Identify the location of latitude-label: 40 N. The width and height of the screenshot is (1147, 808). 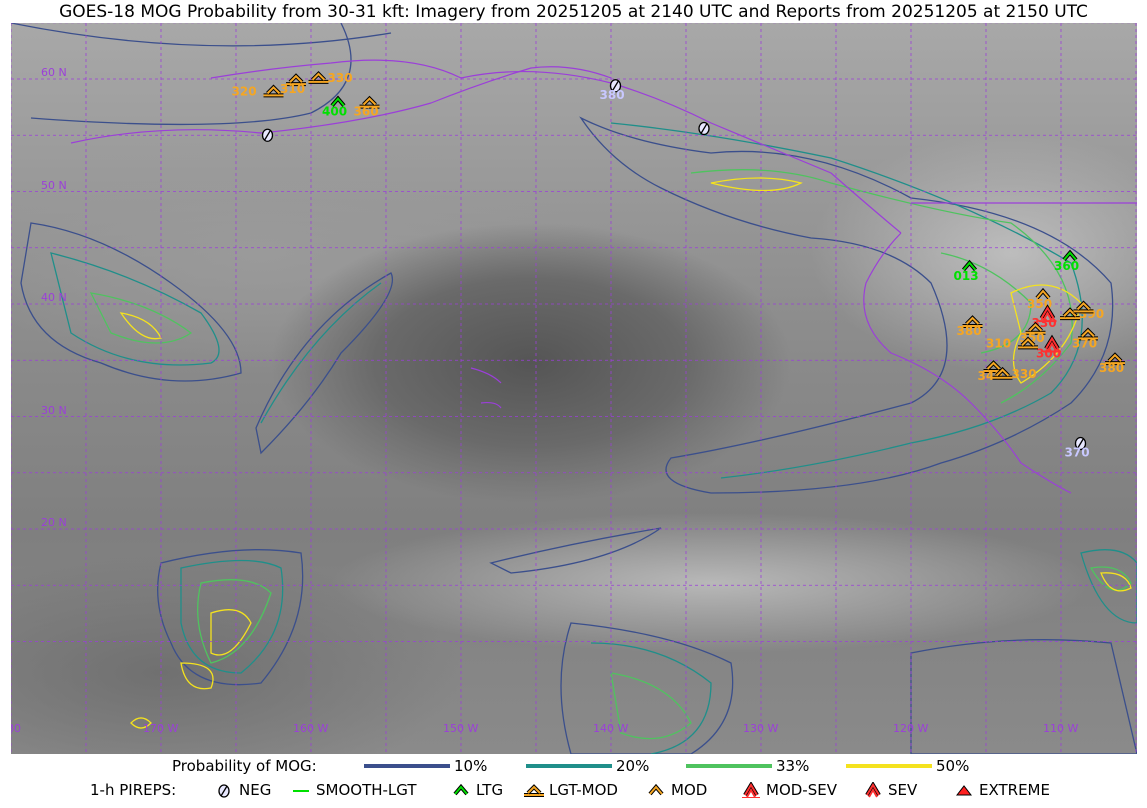
(54, 297).